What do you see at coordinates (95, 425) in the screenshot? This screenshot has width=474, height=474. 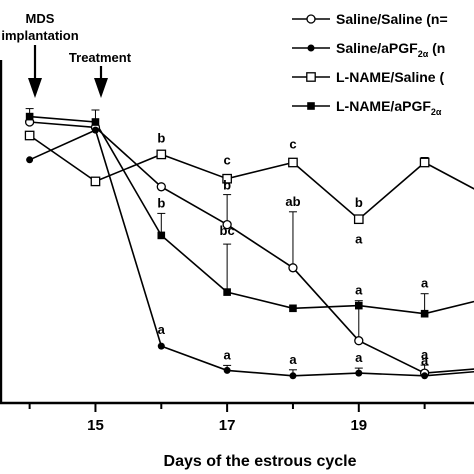 I see `x-tick-label-15: 15` at bounding box center [95, 425].